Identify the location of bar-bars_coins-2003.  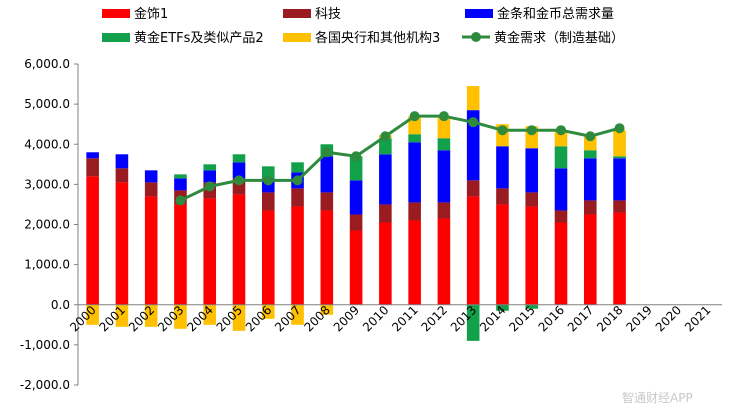
(180, 184).